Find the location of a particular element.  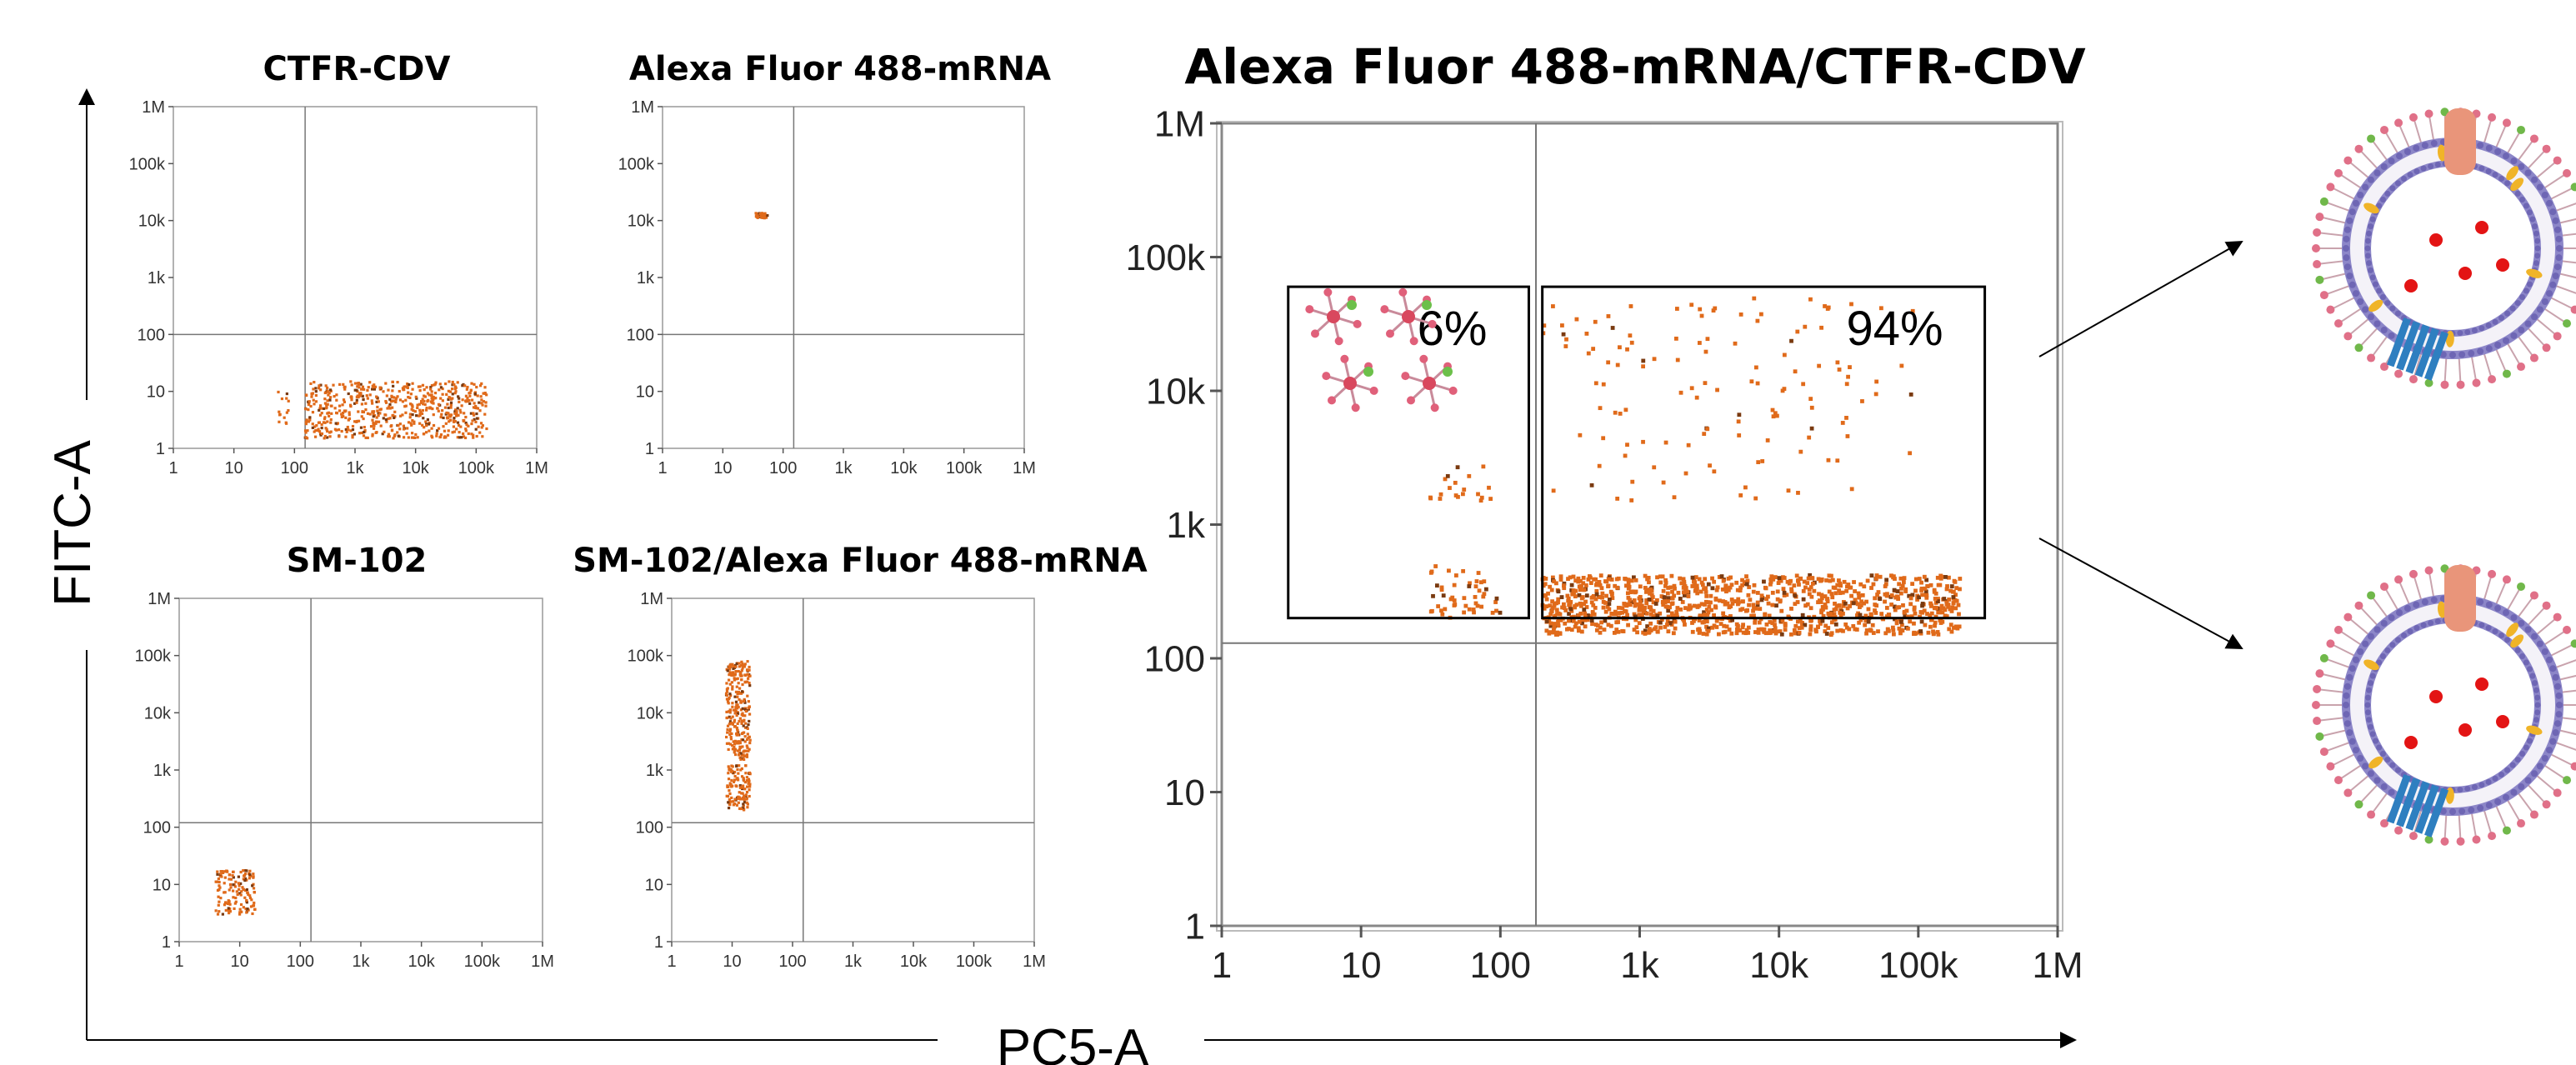

x-tick-label: 100 is located at coordinates (1501, 965).